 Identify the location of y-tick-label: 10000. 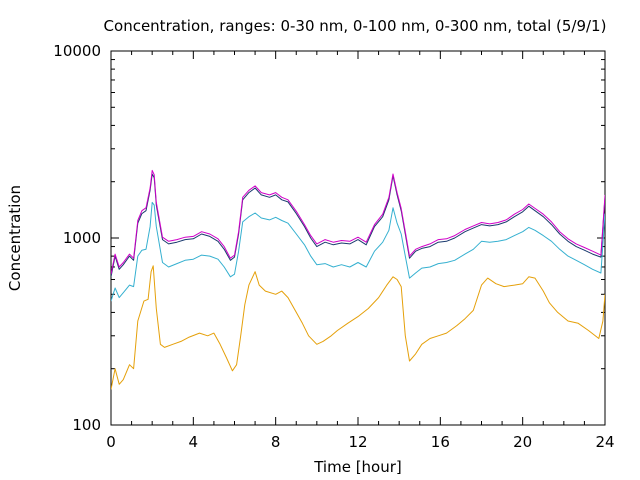
(77, 51).